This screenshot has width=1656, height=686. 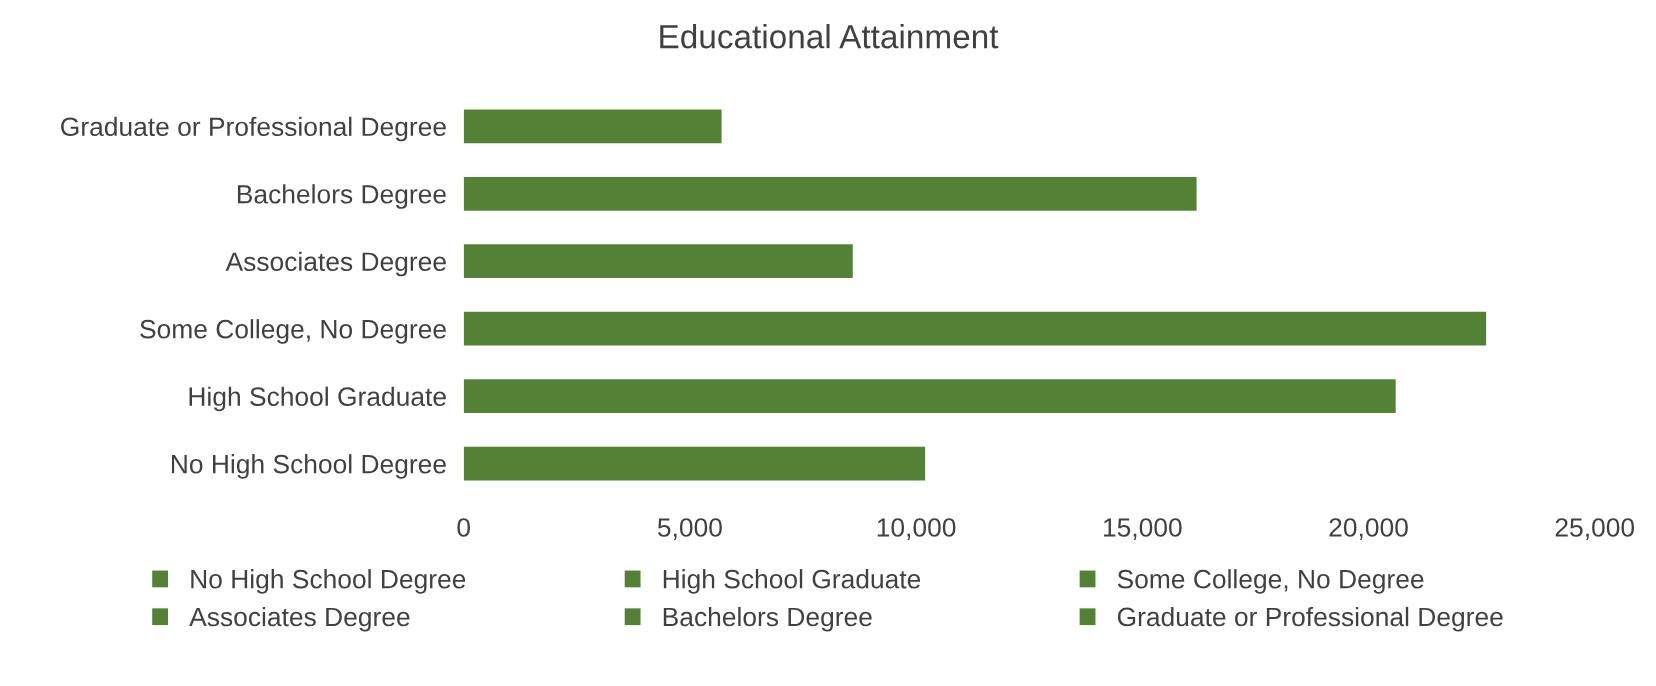 What do you see at coordinates (1368, 529) in the screenshot?
I see `x-tick-label: 20,000` at bounding box center [1368, 529].